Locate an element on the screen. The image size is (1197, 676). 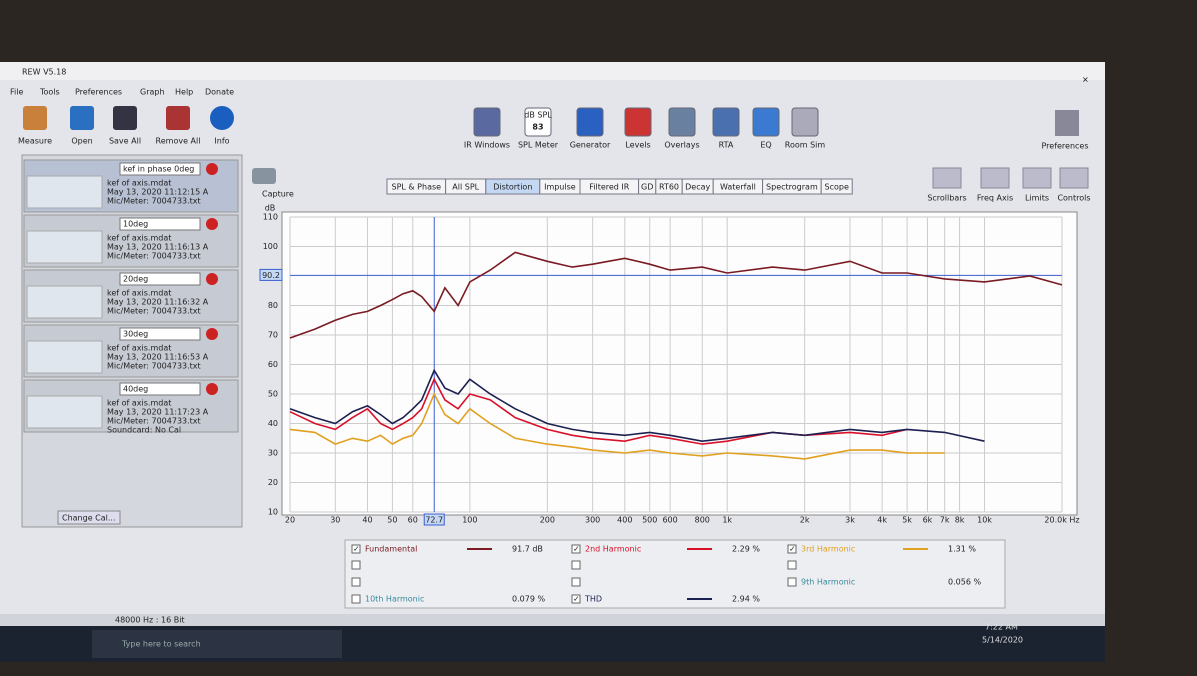
graph-tab-label: Waterfall is located at coordinates (738, 187).